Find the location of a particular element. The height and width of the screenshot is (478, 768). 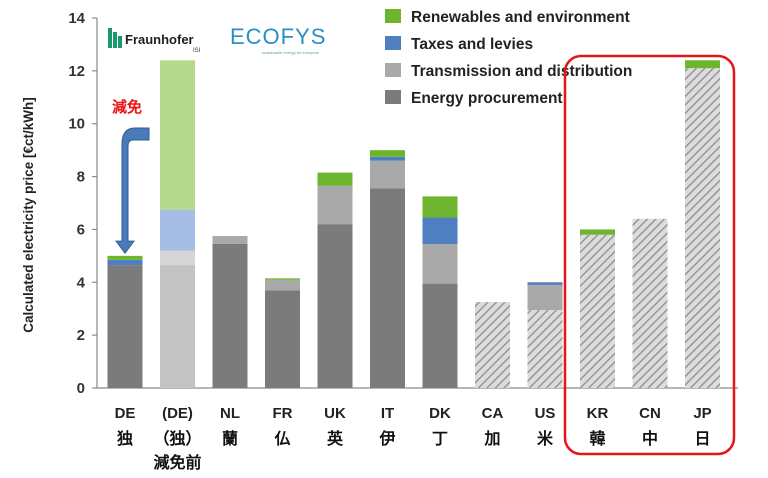

x-tick-label-jp-note: 減免前 is located at coordinates (177, 462).